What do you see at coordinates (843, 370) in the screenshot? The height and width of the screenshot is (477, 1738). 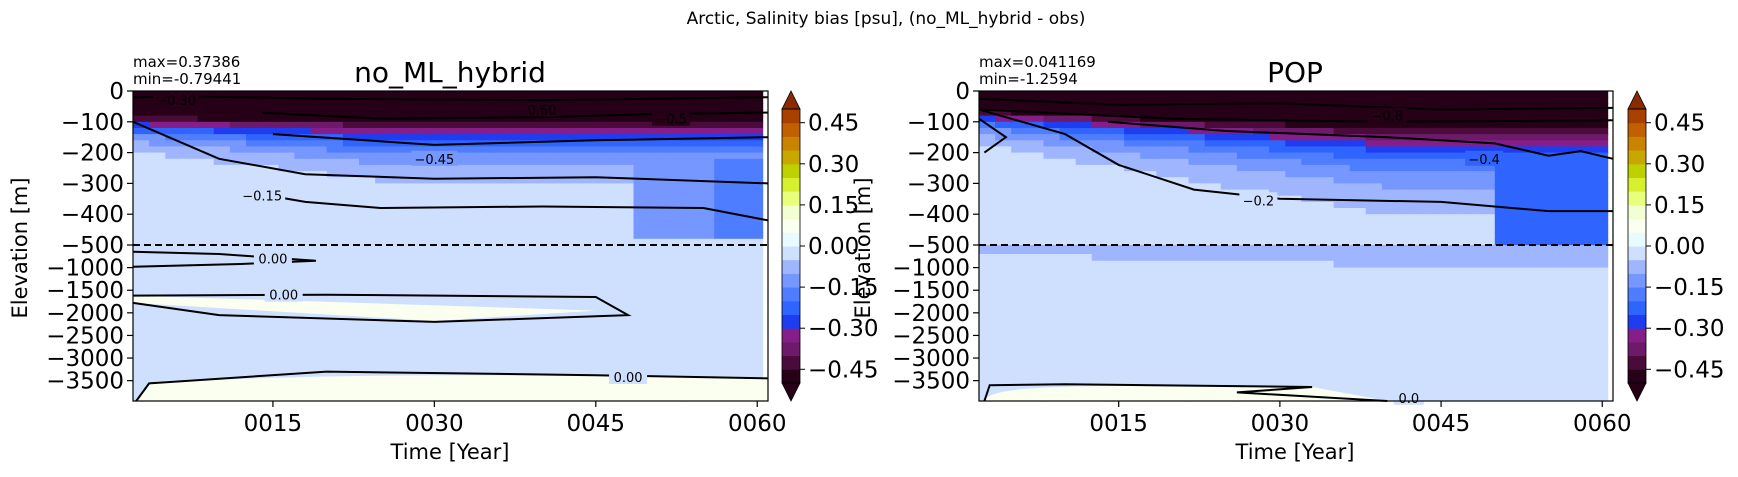 I see `colorbar-tick-label: −0.45` at bounding box center [843, 370].